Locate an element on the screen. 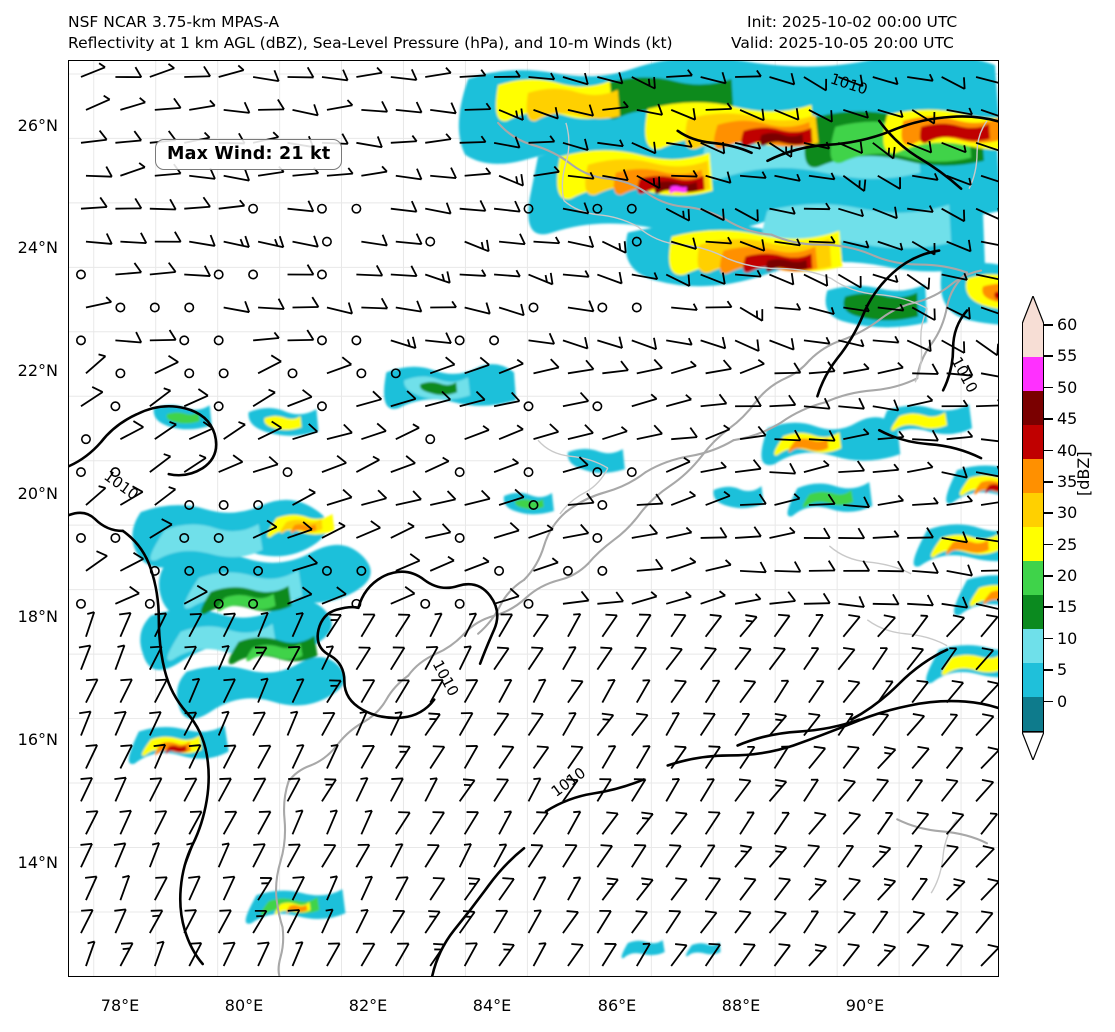 The width and height of the screenshot is (1115, 1032). colorbar-tick-label: 35 is located at coordinates (1067, 481).